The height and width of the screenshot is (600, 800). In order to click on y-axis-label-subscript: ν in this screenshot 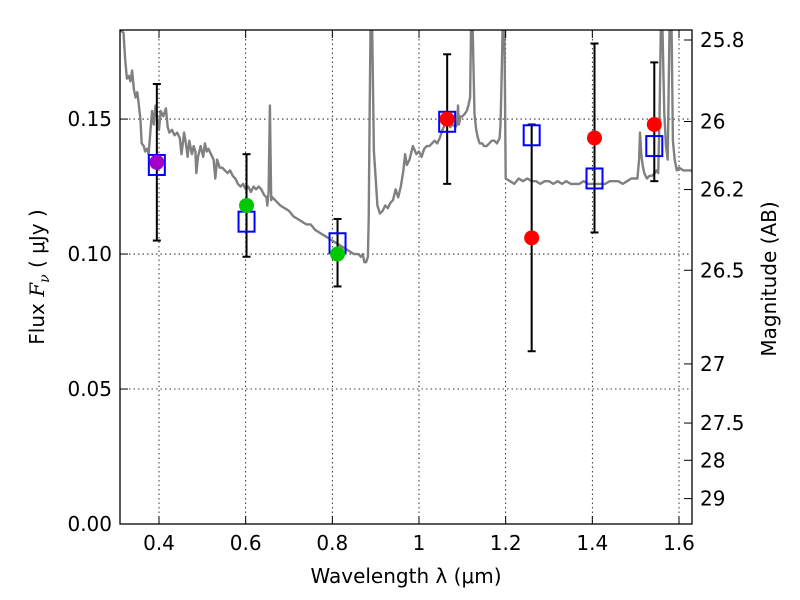, I will do `click(45, 278)`.